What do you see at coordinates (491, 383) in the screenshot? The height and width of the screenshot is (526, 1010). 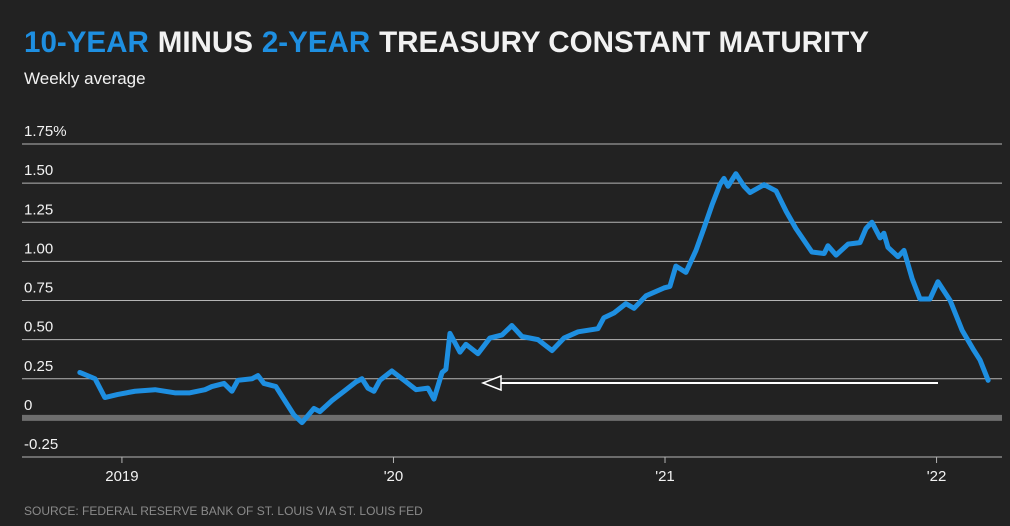 I see `arrow-head` at bounding box center [491, 383].